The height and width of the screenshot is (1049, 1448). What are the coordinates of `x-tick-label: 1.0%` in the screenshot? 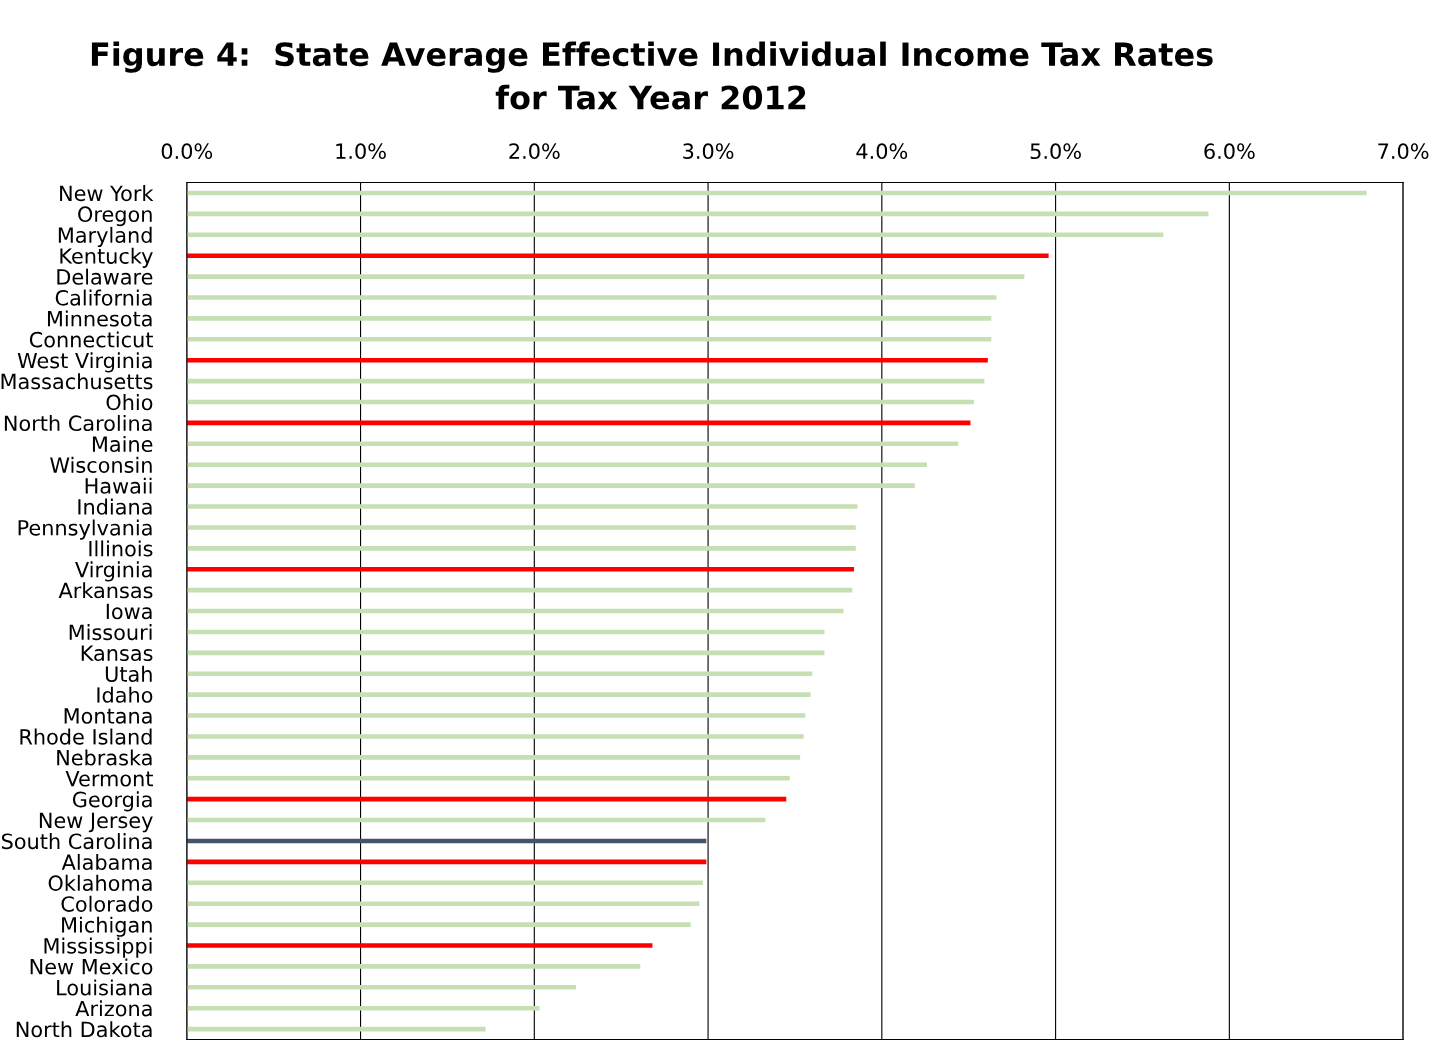 It's located at (361, 151).